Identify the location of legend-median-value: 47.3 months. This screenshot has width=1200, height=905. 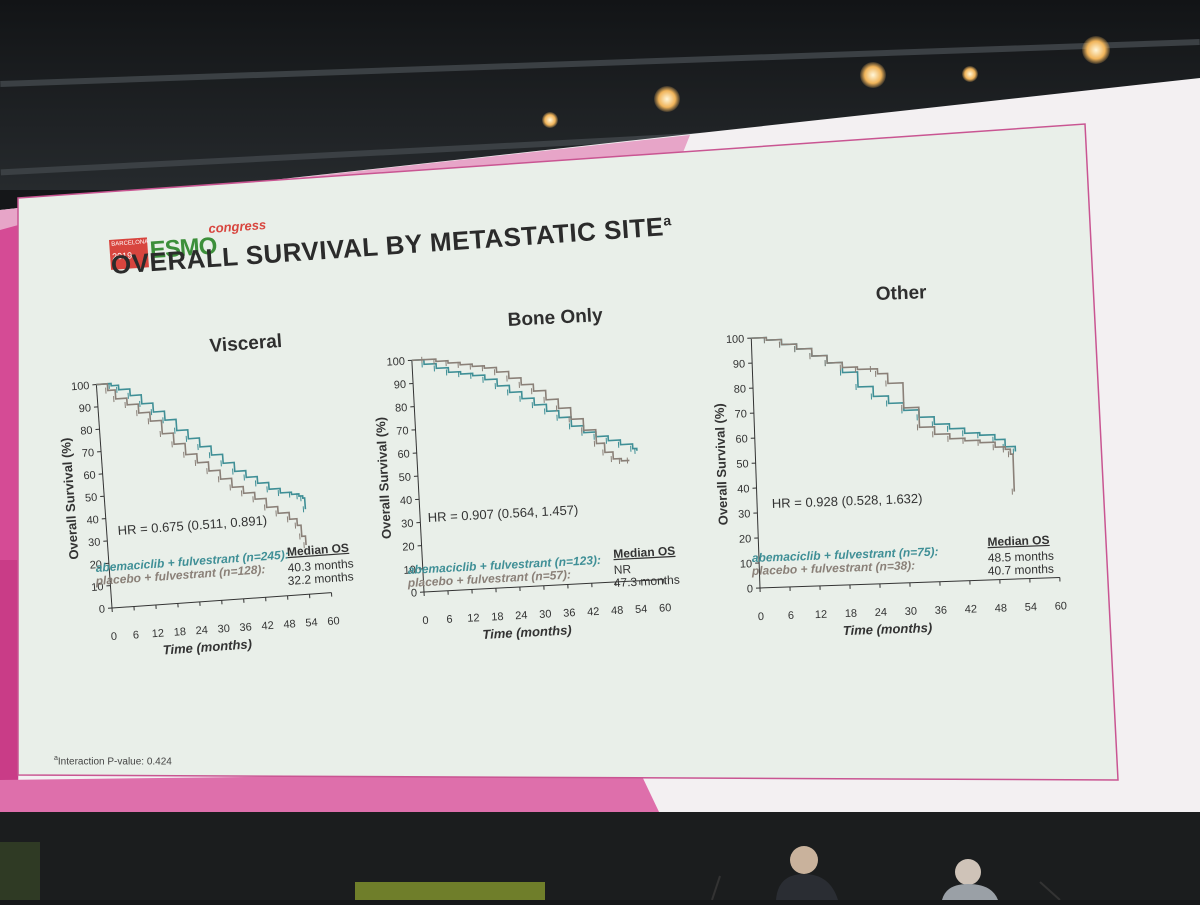
(646, 581).